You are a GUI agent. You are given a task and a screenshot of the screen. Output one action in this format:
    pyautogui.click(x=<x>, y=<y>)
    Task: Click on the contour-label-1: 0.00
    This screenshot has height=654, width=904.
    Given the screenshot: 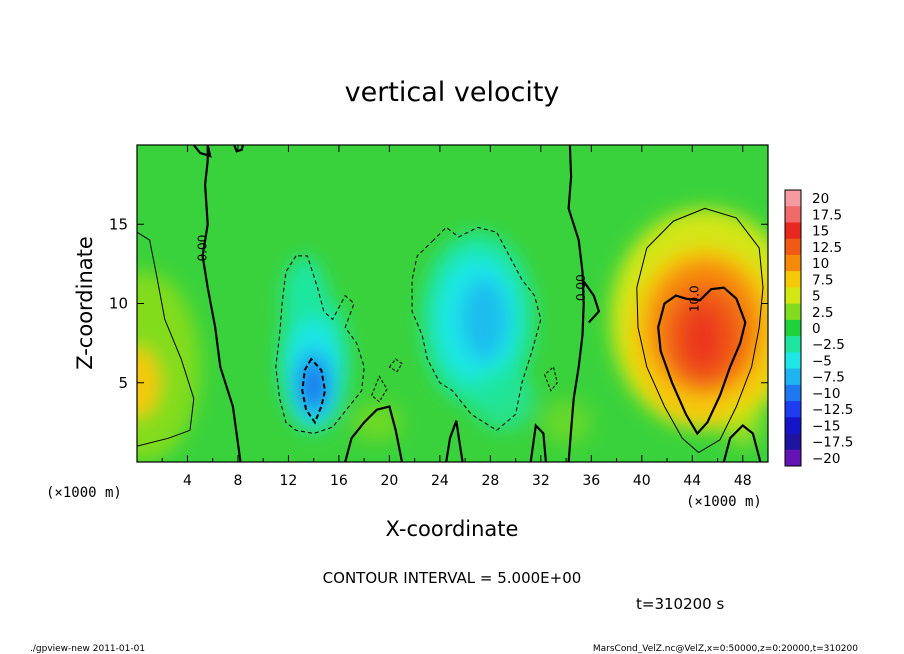 What is the action you would take?
    pyautogui.click(x=581, y=287)
    